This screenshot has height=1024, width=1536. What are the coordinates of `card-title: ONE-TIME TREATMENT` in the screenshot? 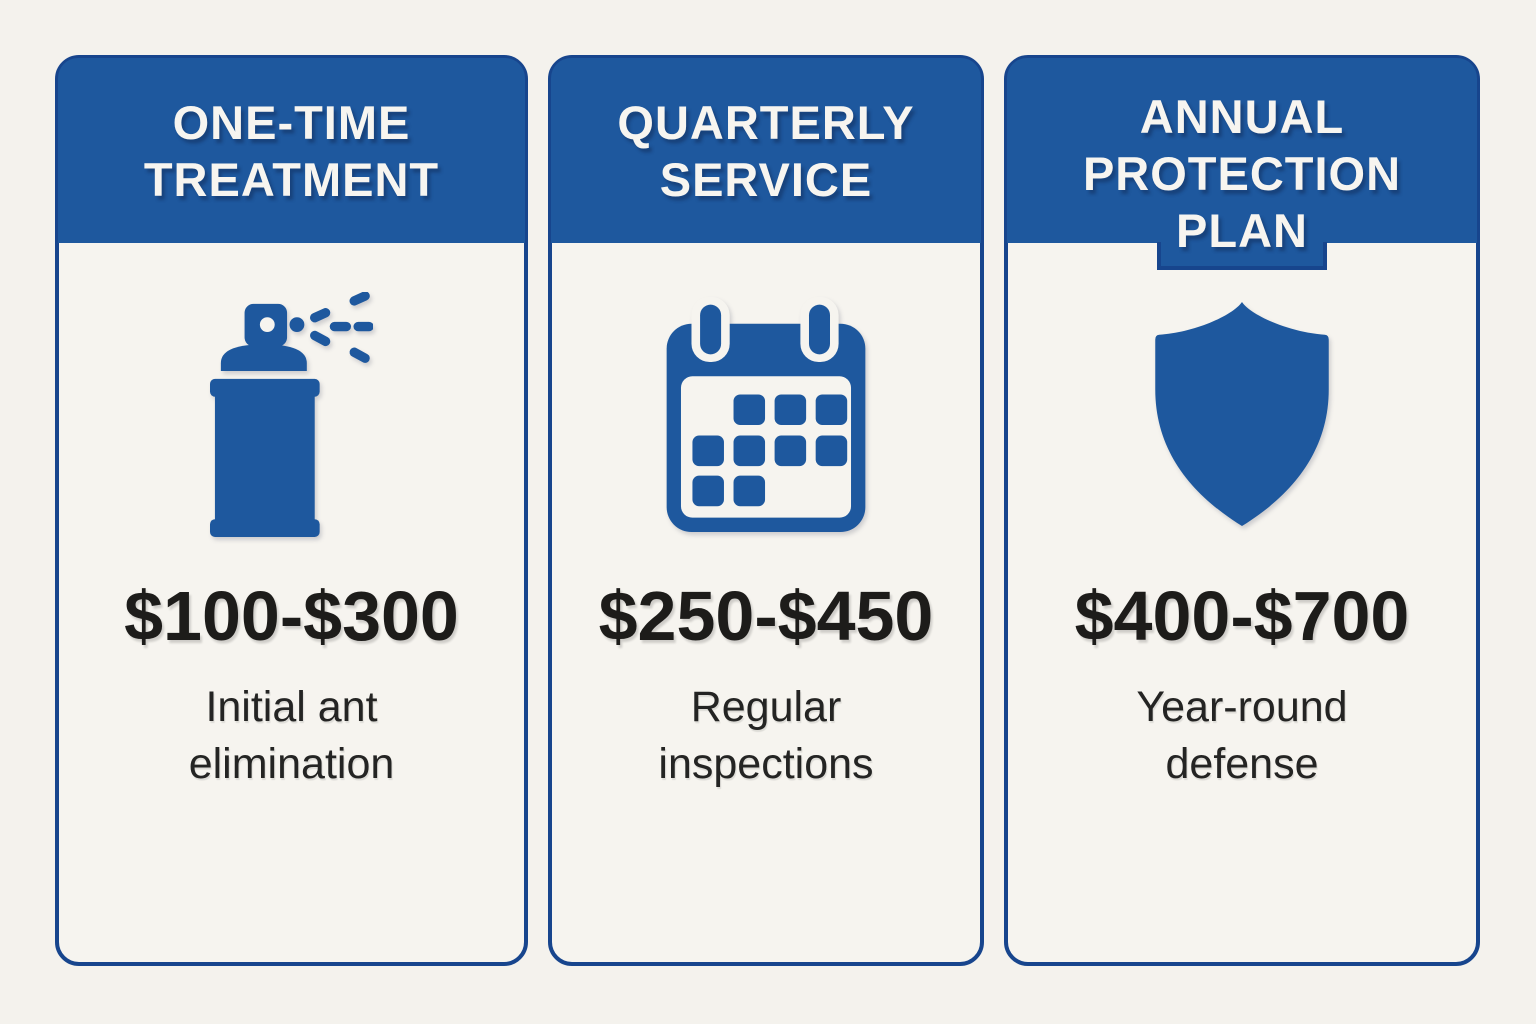 It's located at (291, 151).